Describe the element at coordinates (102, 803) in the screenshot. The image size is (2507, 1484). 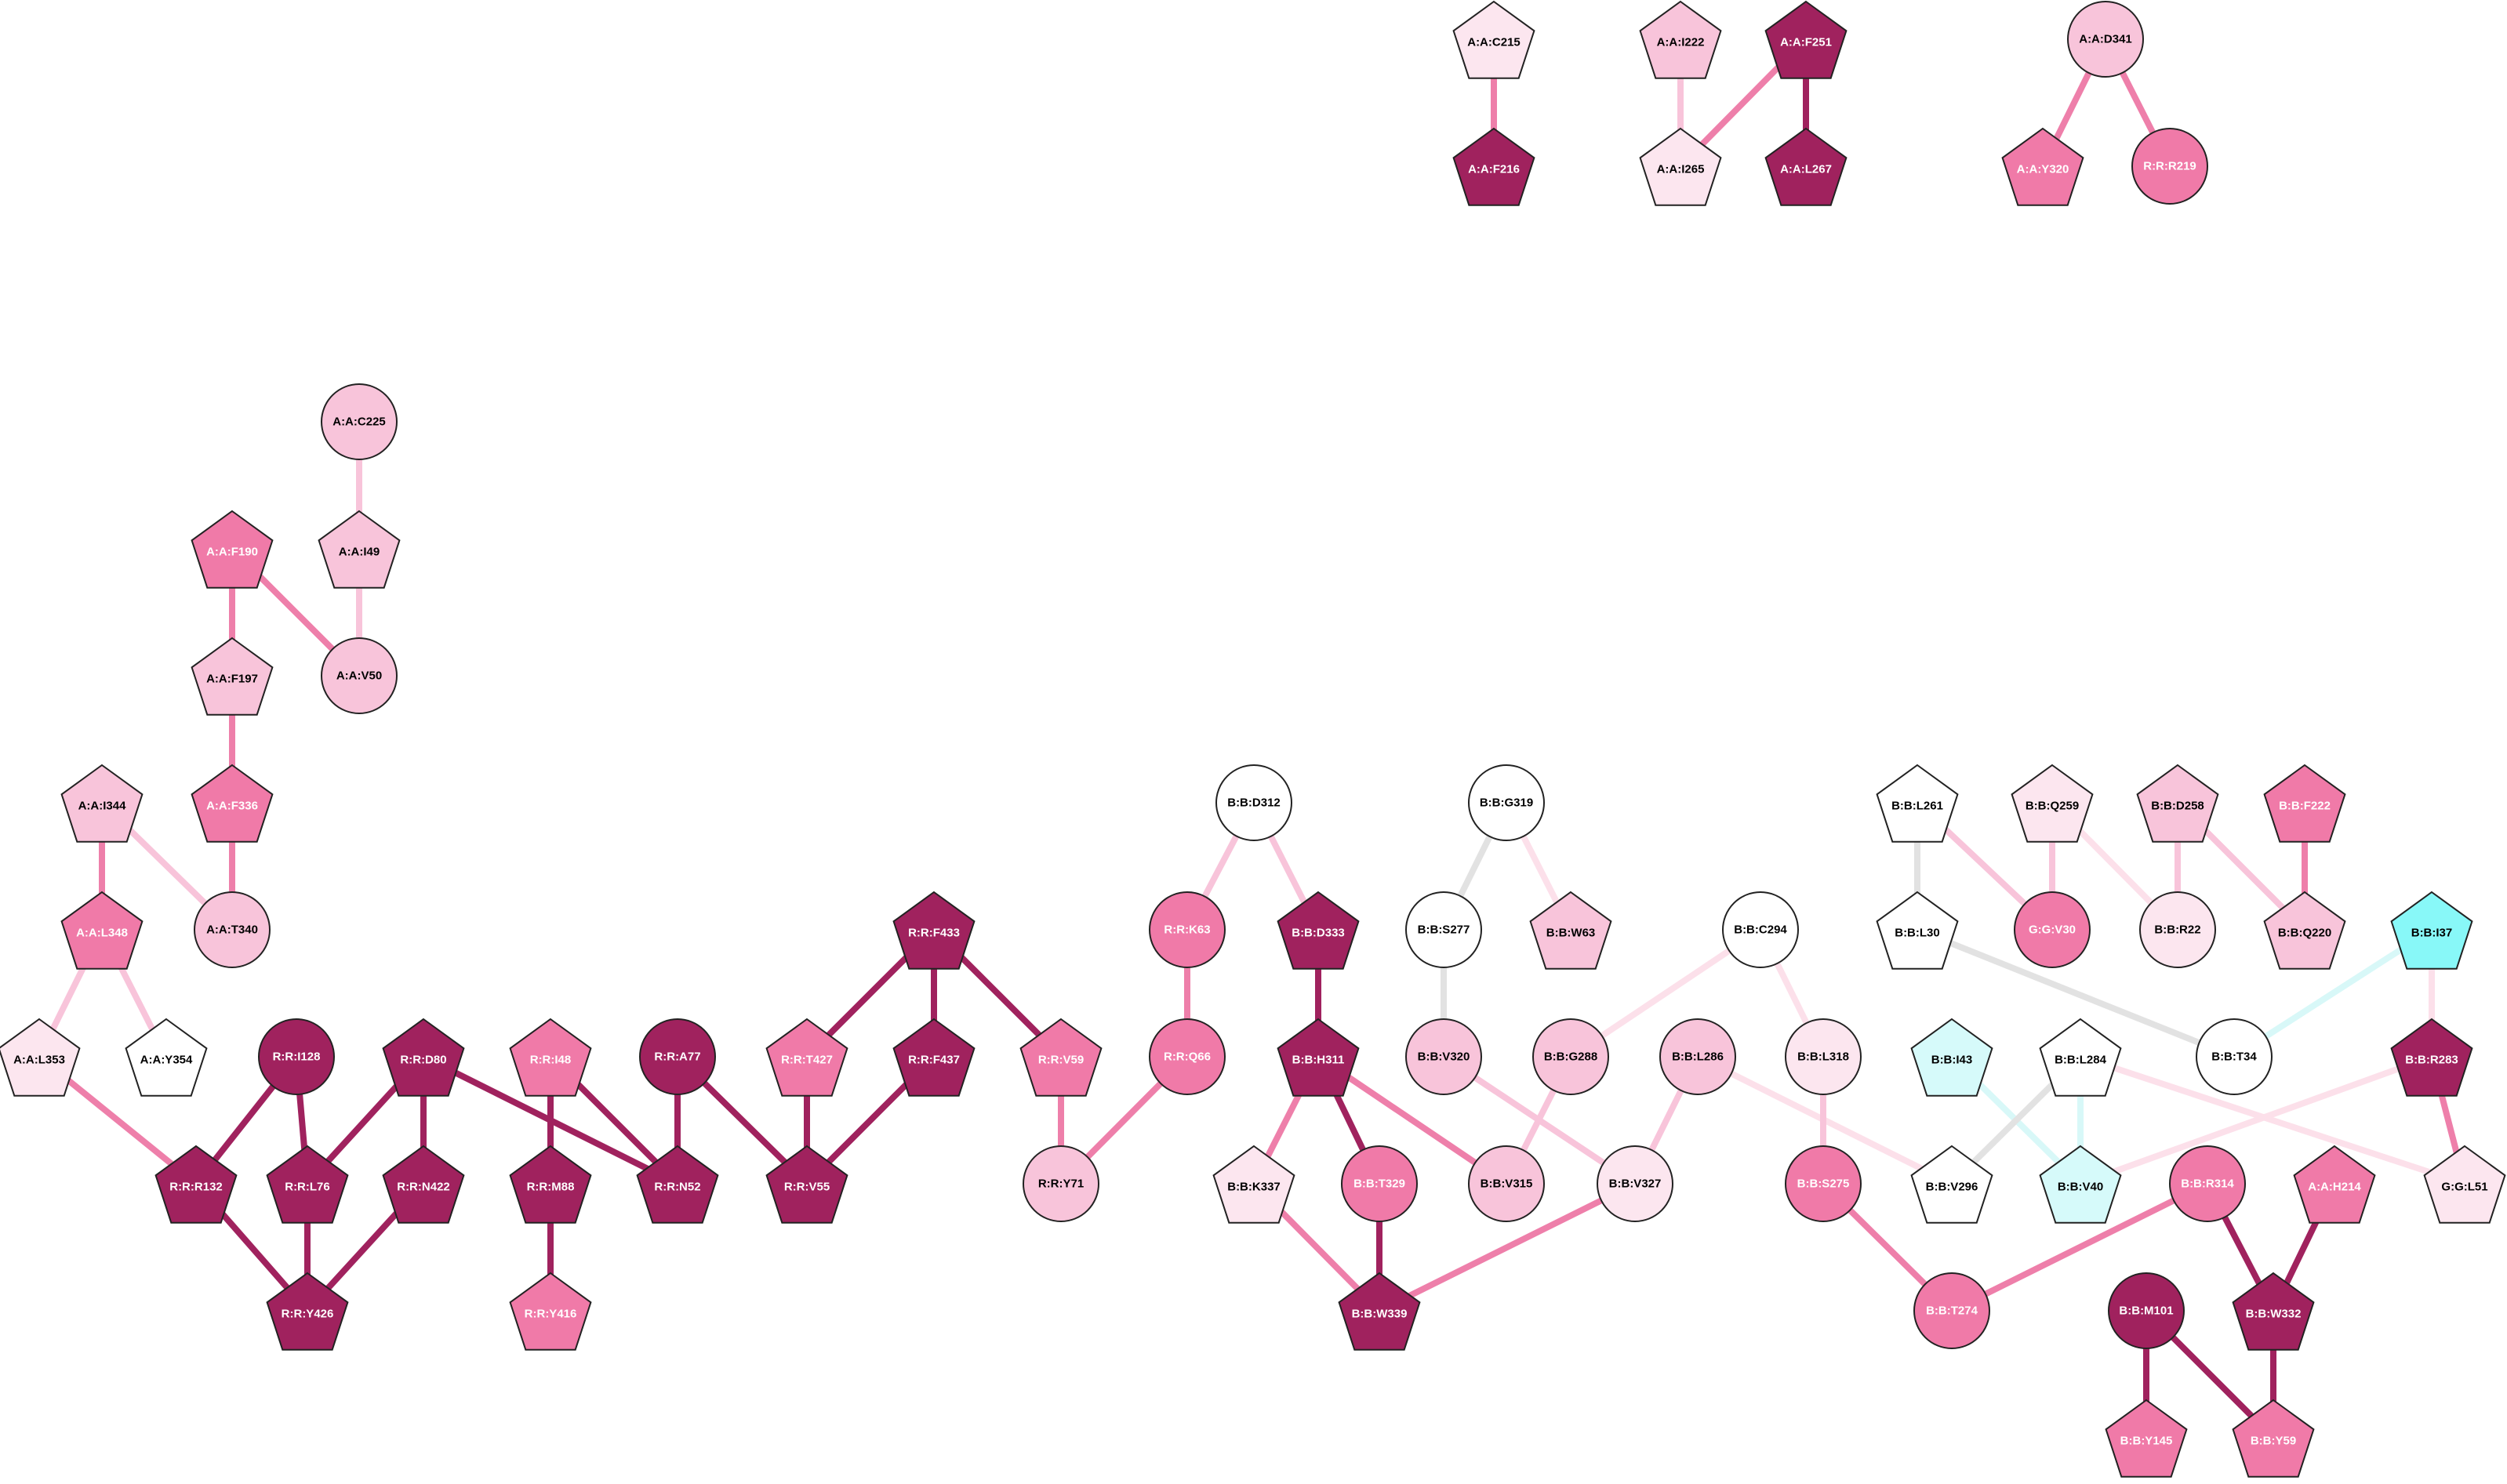
I see `node-a-a-i344: A:A:I344` at that location.